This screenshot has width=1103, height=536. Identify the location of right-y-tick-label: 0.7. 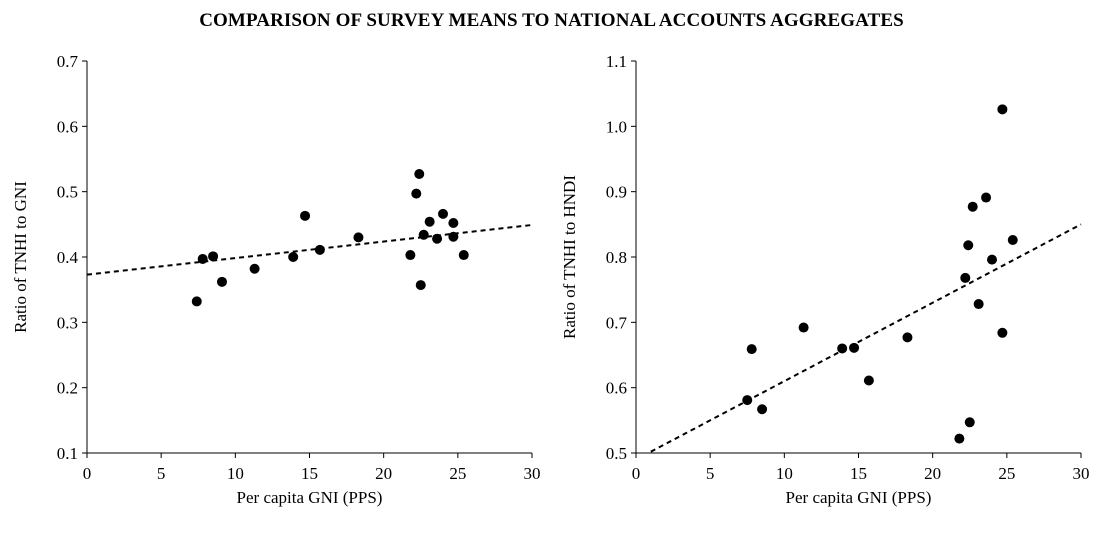
(617, 322).